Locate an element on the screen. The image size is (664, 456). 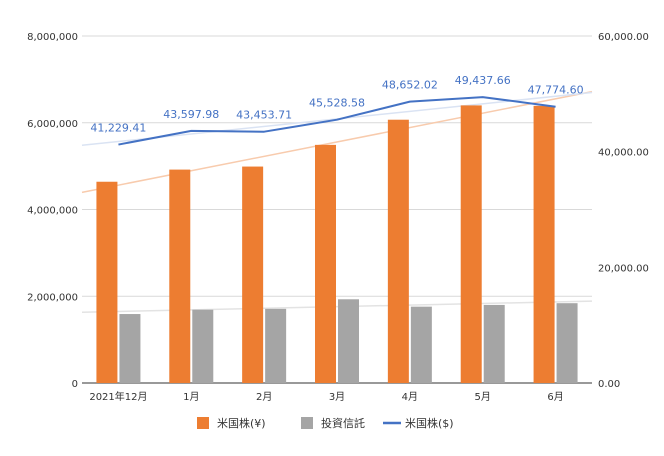
legend-item: 投資信託 is located at coordinates (333, 423).